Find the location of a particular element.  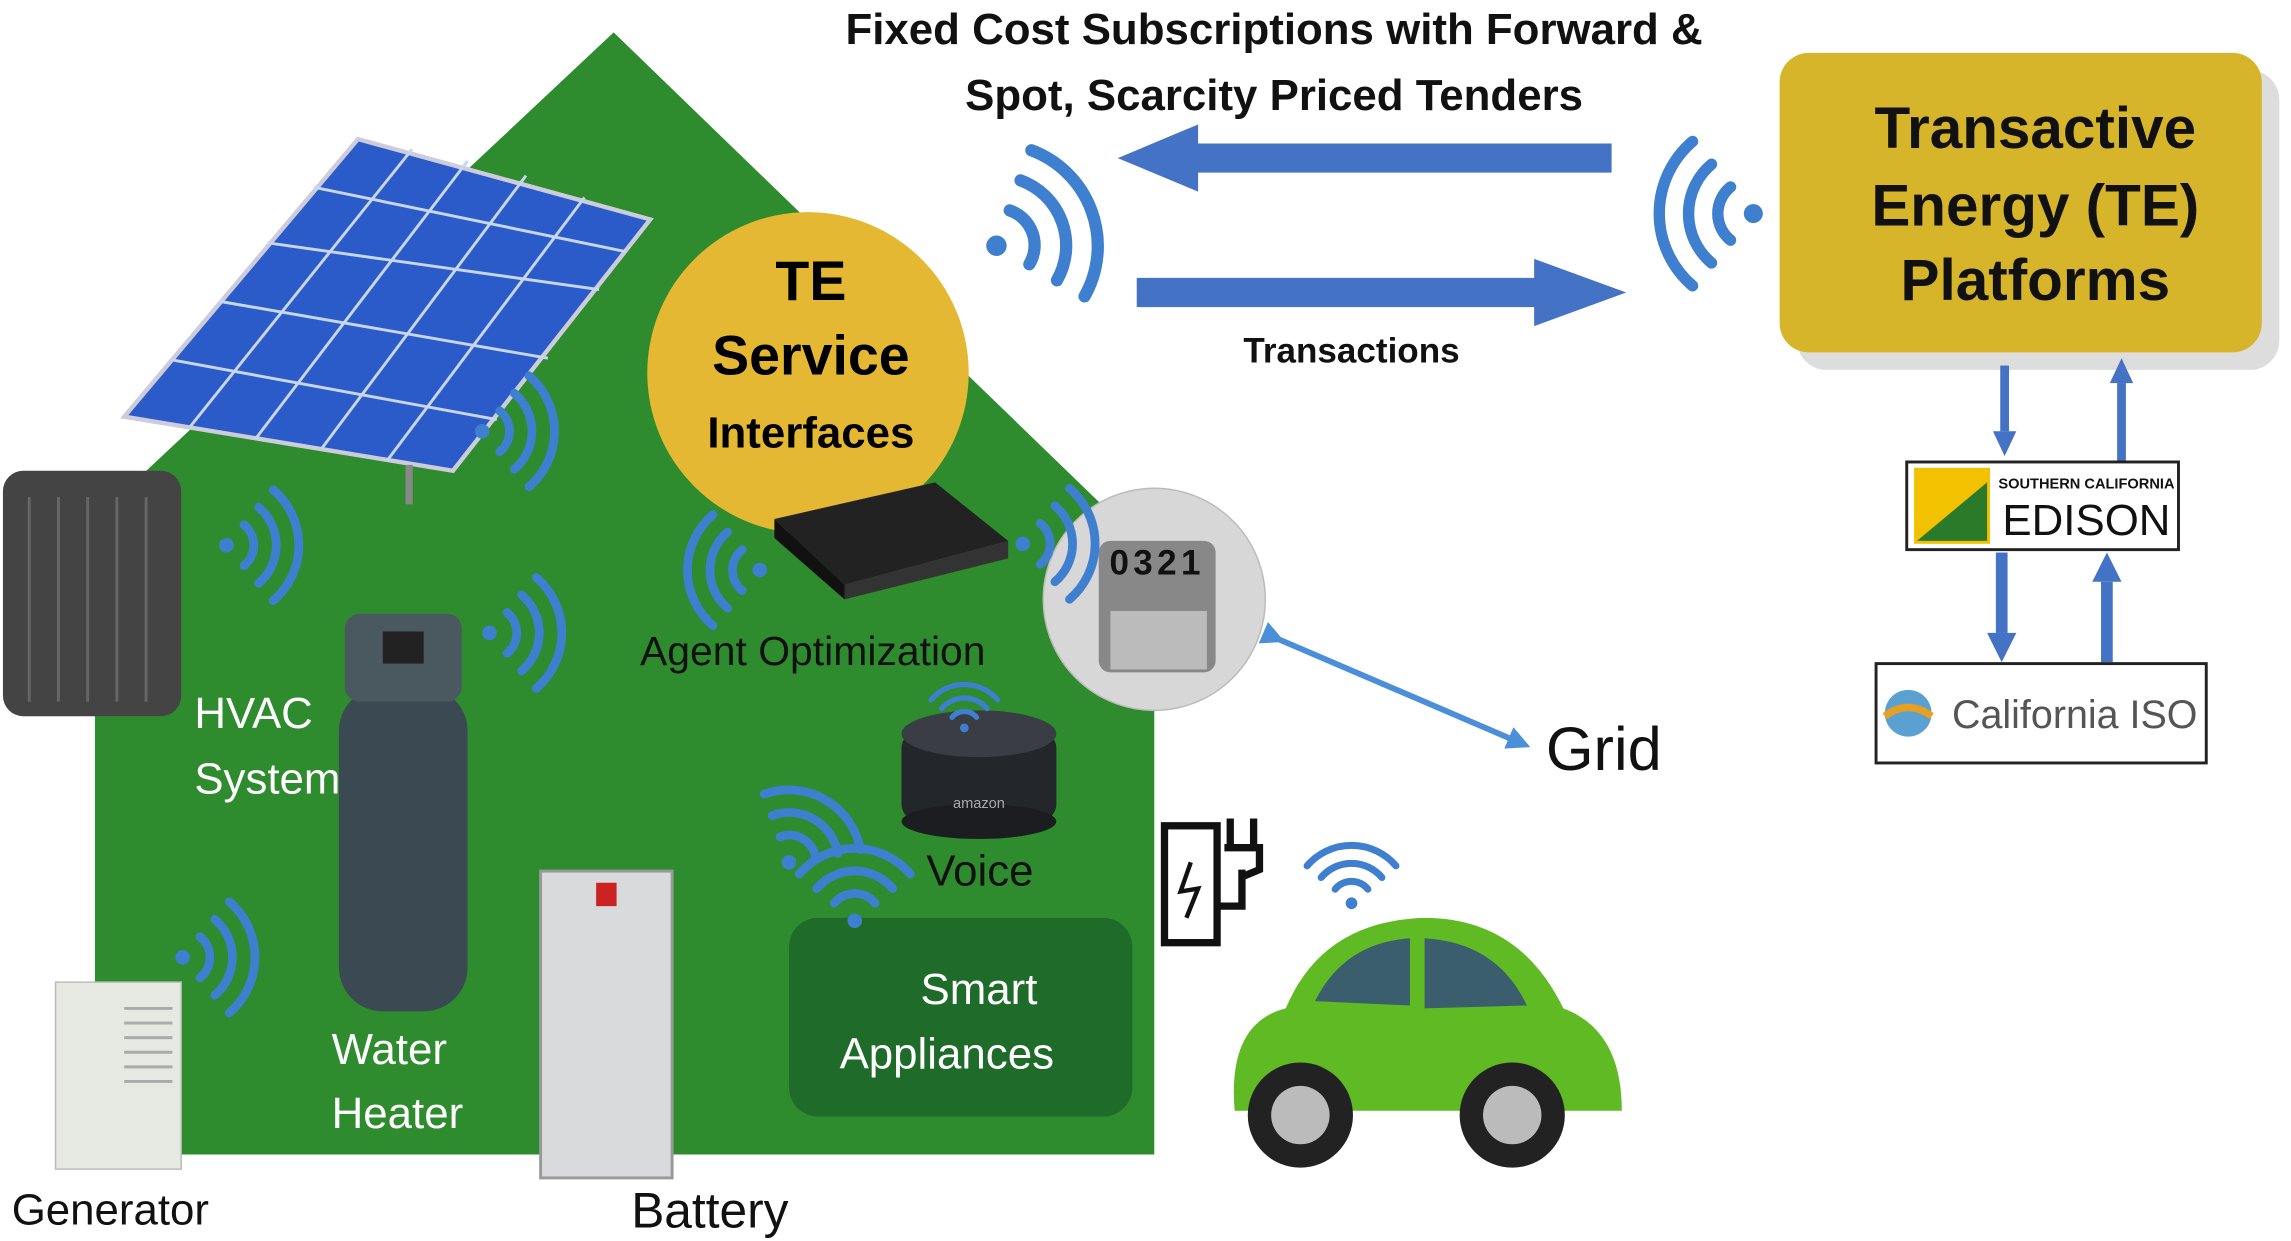

water-heater is located at coordinates (403, 812).